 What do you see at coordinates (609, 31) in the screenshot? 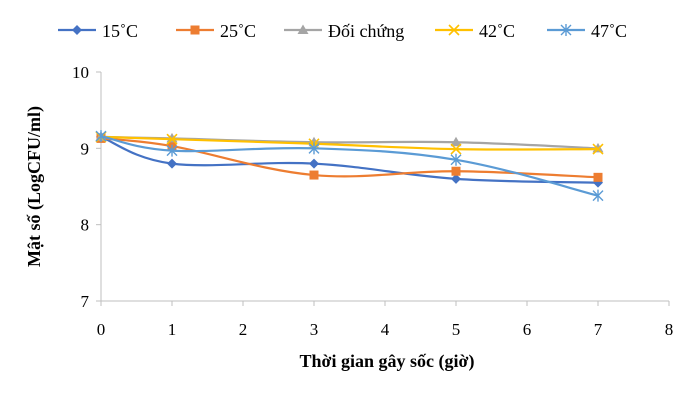
I see `legend-label: 47˚C` at bounding box center [609, 31].